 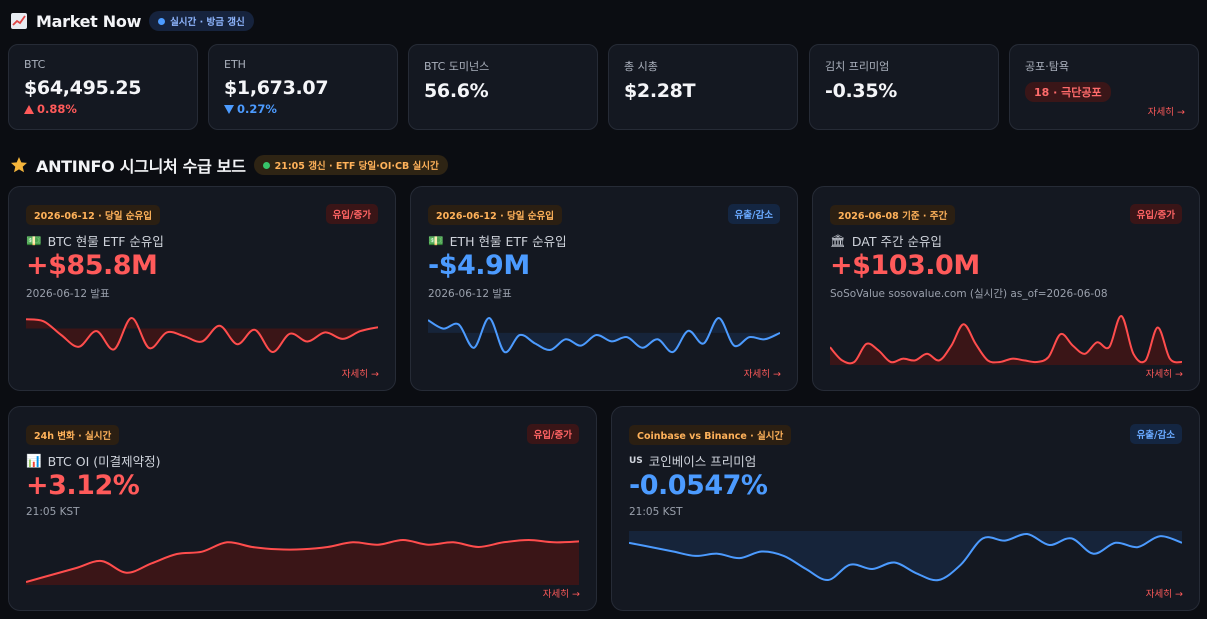 What do you see at coordinates (207, 22) in the screenshot?
I see `market-badge-text: 실시간 · 방금 갱신` at bounding box center [207, 22].